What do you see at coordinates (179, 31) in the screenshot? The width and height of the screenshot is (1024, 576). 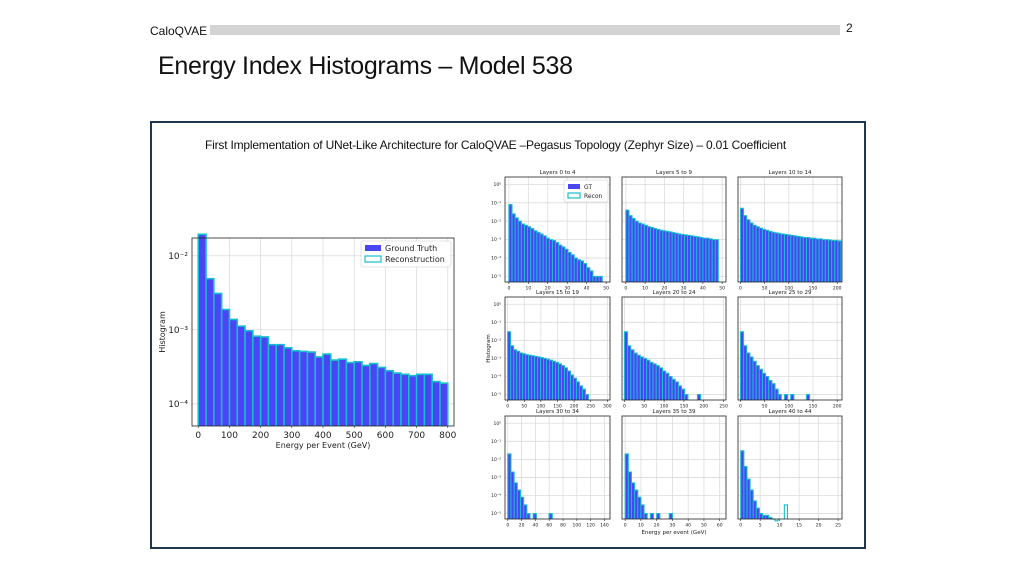 I see `header-label: CaloQVAE` at bounding box center [179, 31].